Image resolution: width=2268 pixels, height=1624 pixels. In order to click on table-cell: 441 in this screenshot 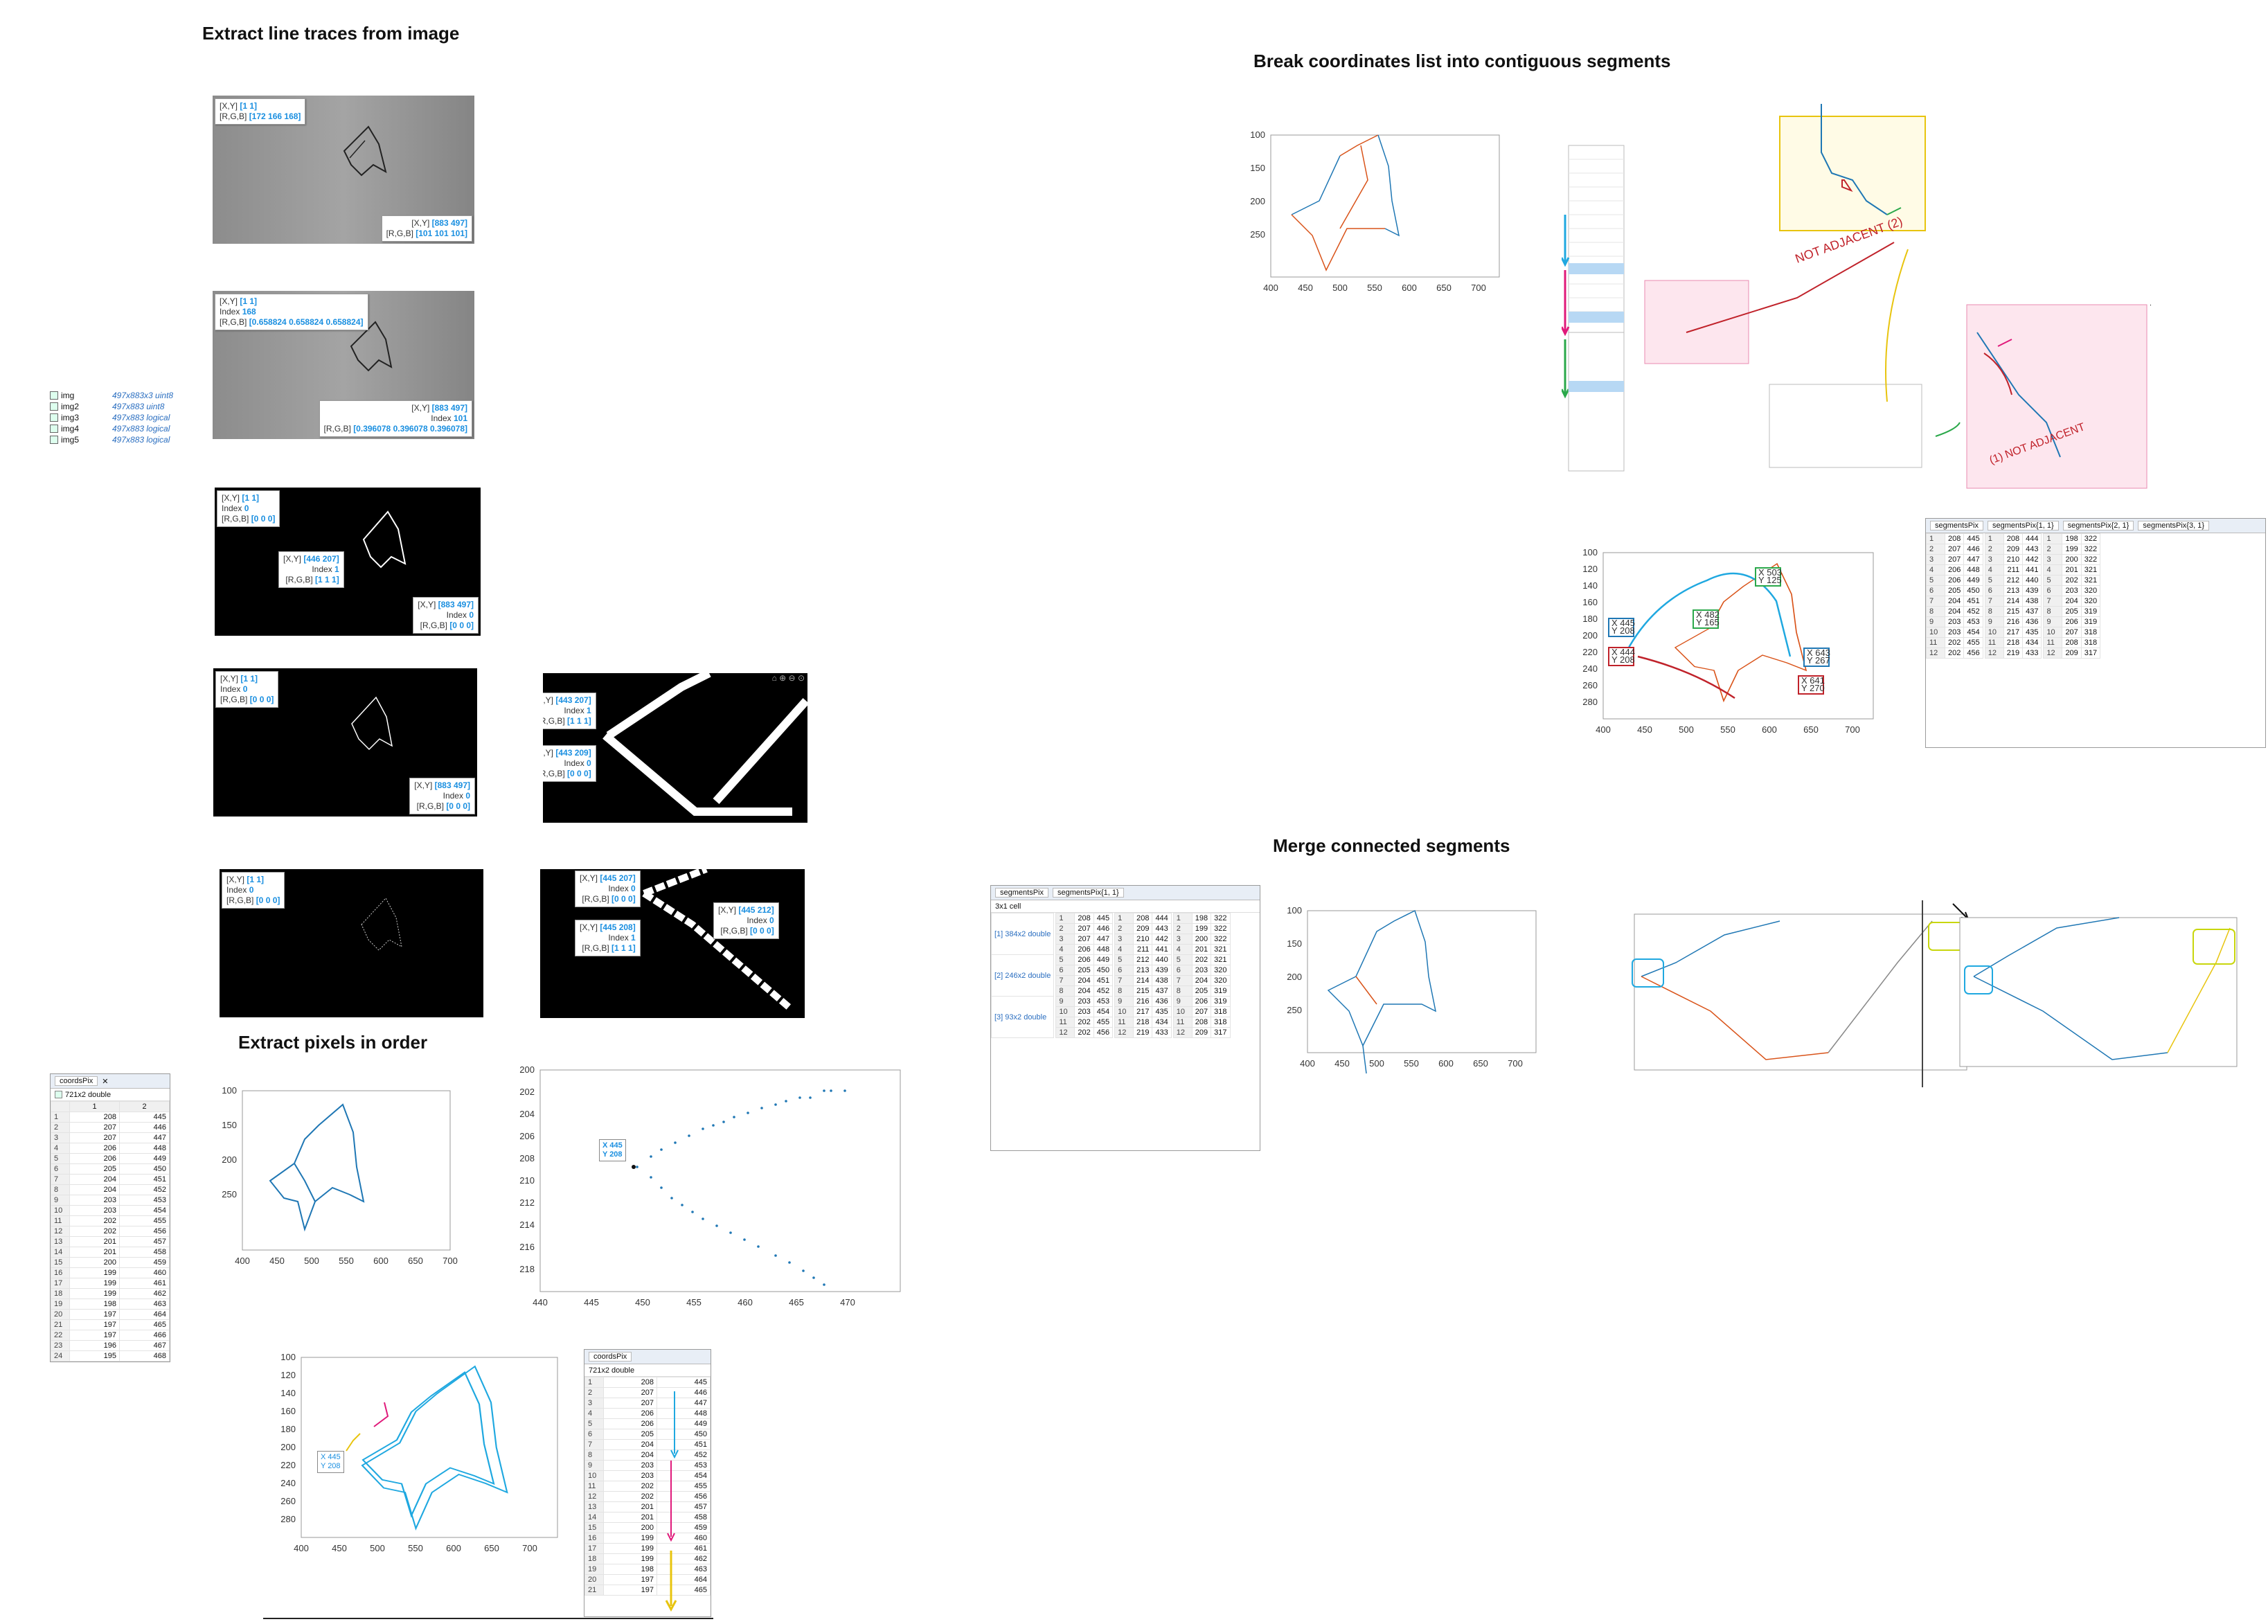, I will do `click(2032, 569)`.